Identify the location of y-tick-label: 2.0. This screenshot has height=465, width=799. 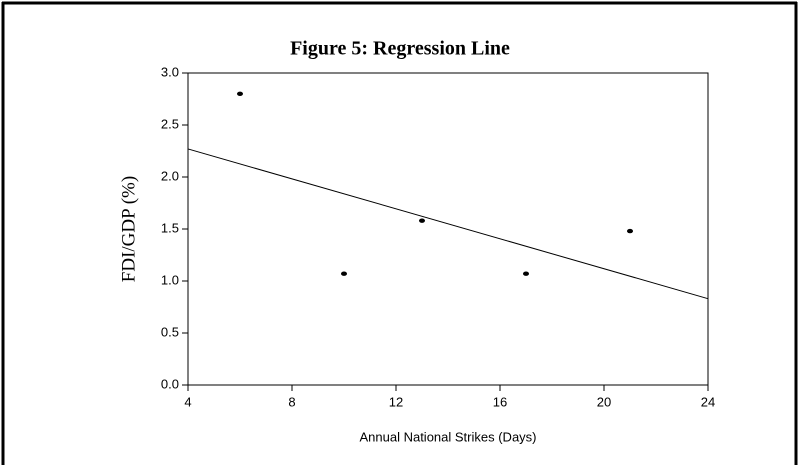
(170, 175).